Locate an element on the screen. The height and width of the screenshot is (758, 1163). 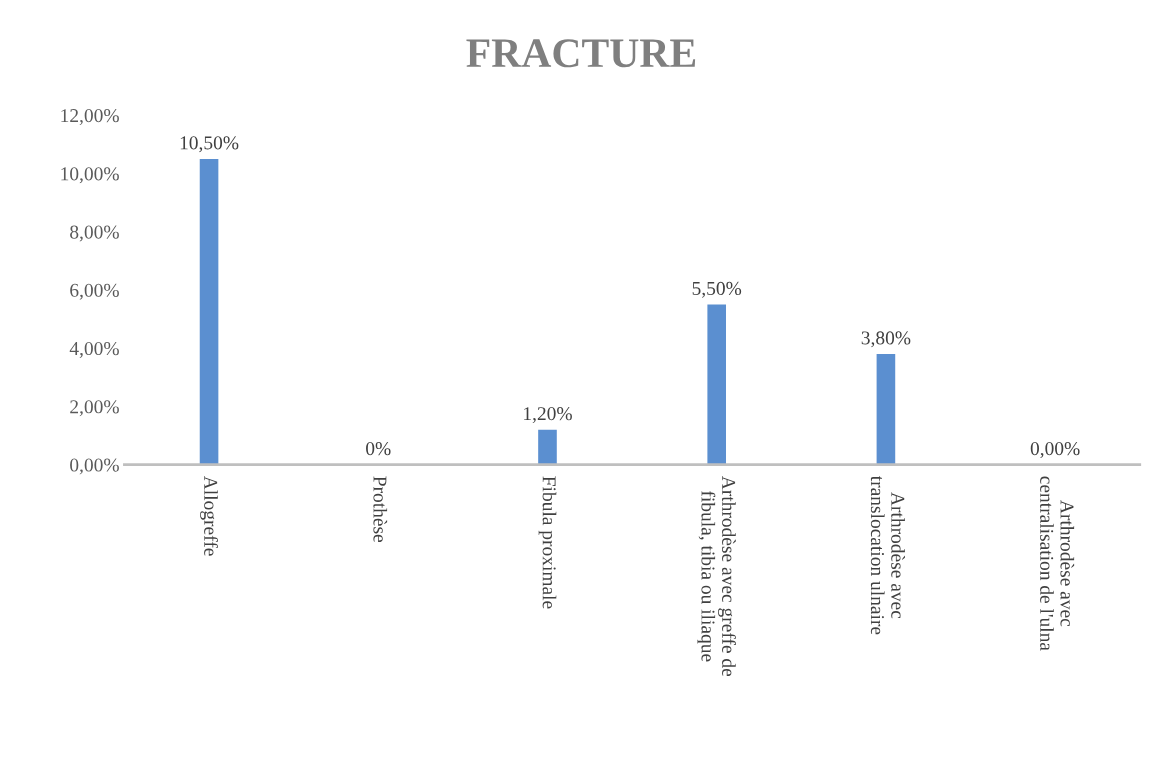
data-label: 0,00% is located at coordinates (1055, 450).